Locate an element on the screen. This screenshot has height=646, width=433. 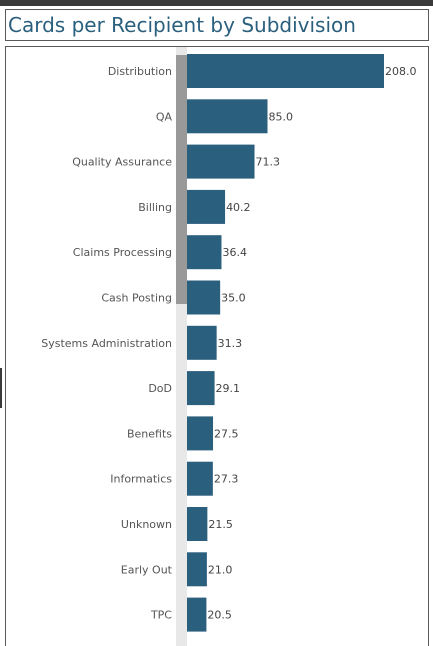
value-label: 31.3 is located at coordinates (230, 343).